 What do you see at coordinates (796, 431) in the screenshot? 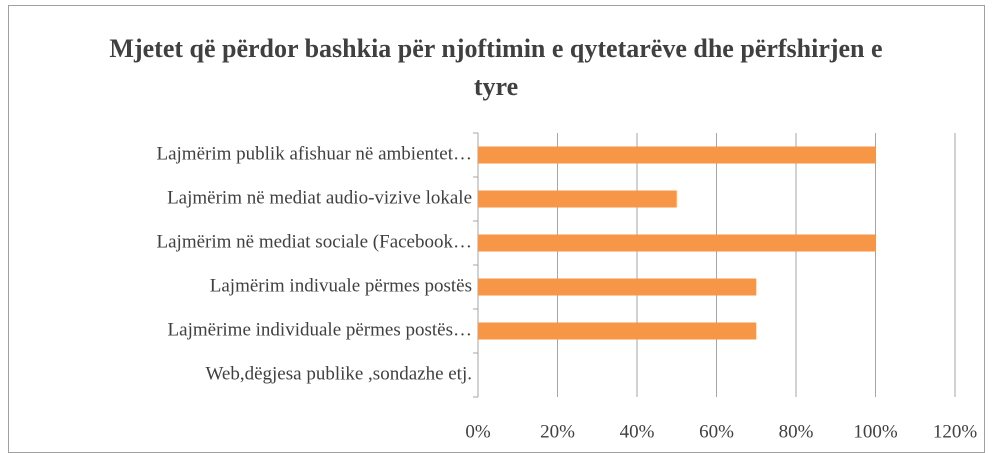
I see `x-tick-label: 80%` at bounding box center [796, 431].